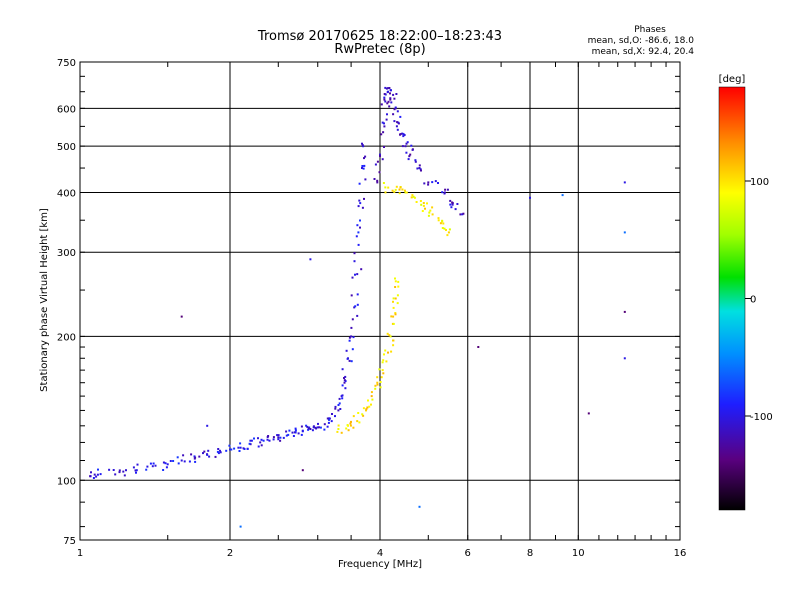 The width and height of the screenshot is (800, 600). What do you see at coordinates (44, 300) in the screenshot?
I see `y-axis-label: Stationary phase Virtual Height [km]` at bounding box center [44, 300].